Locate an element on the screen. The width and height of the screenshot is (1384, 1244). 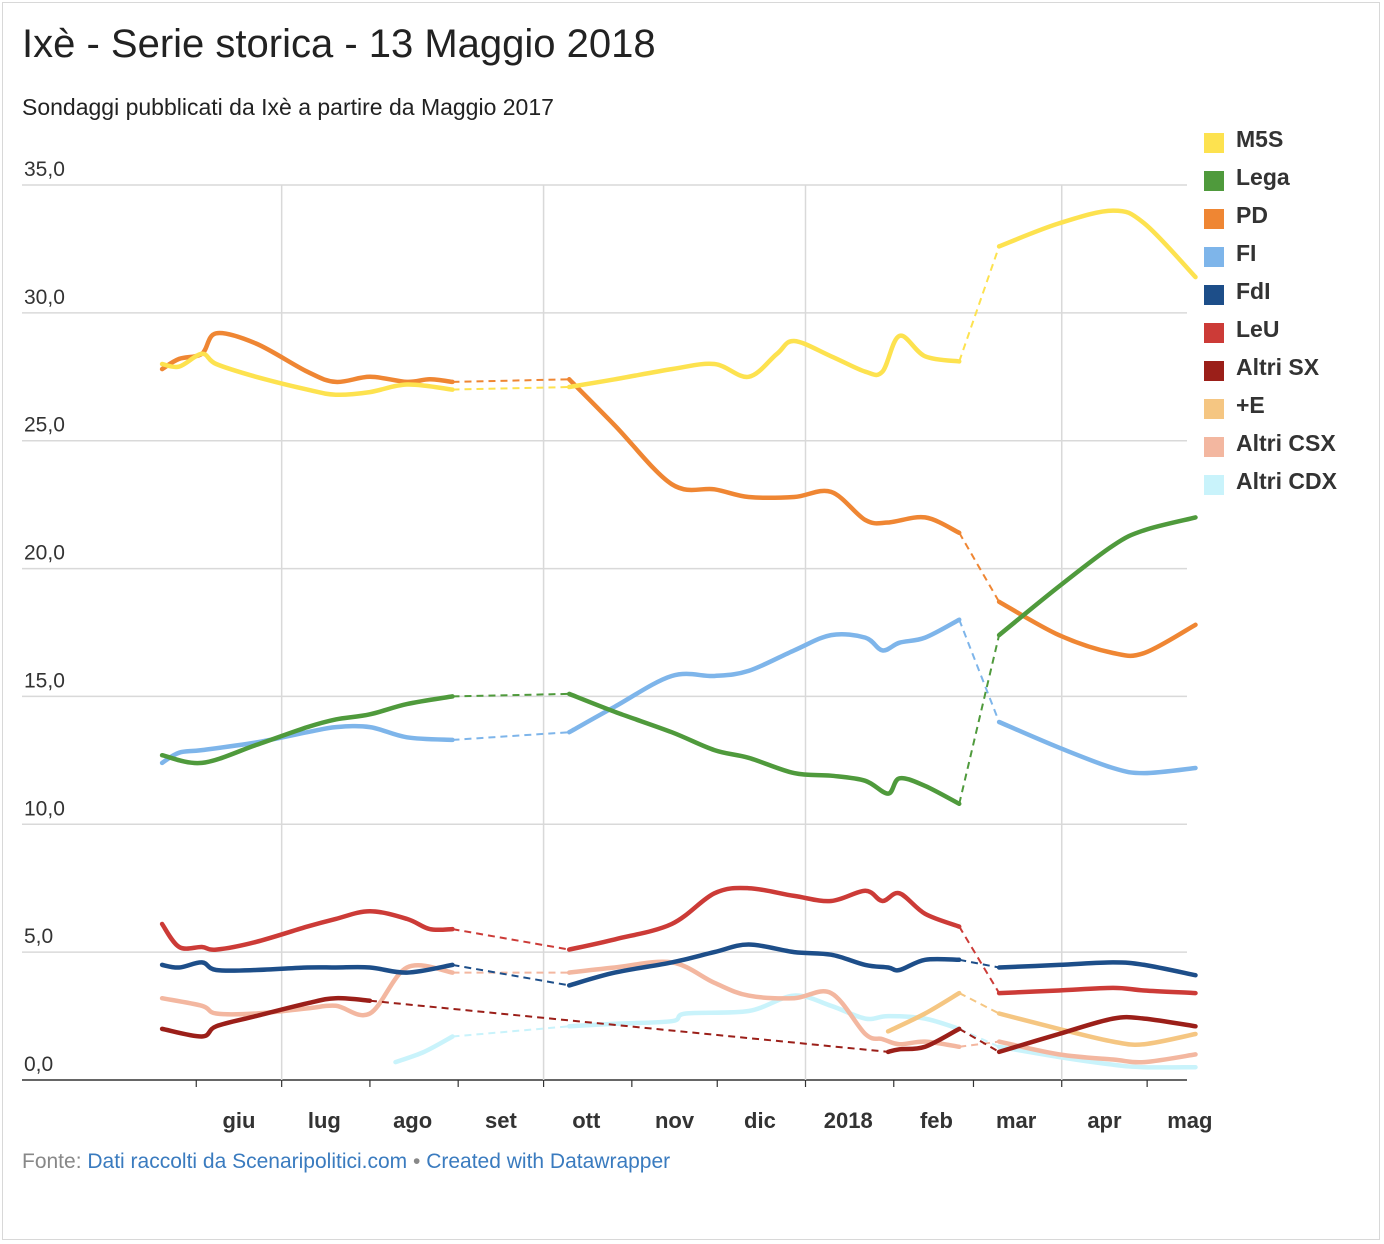
series-m5s is located at coordinates (678, 303).